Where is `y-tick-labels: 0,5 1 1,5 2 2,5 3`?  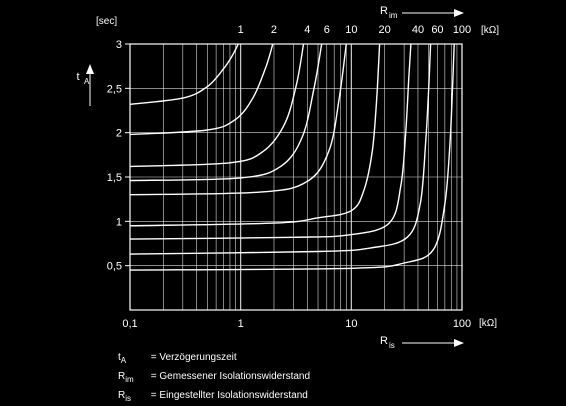
y-tick-labels: 0,5 1 1,5 2 2,5 3 is located at coordinates (118, 156).